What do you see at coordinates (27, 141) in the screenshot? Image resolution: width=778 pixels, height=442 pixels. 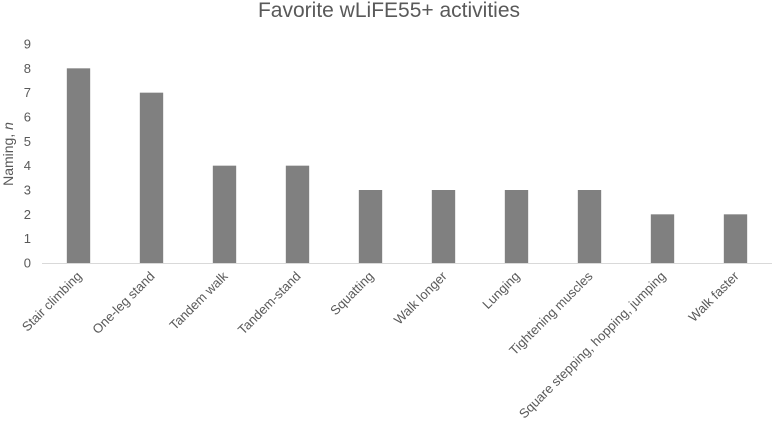 I see `y-tick-label: 5` at bounding box center [27, 141].